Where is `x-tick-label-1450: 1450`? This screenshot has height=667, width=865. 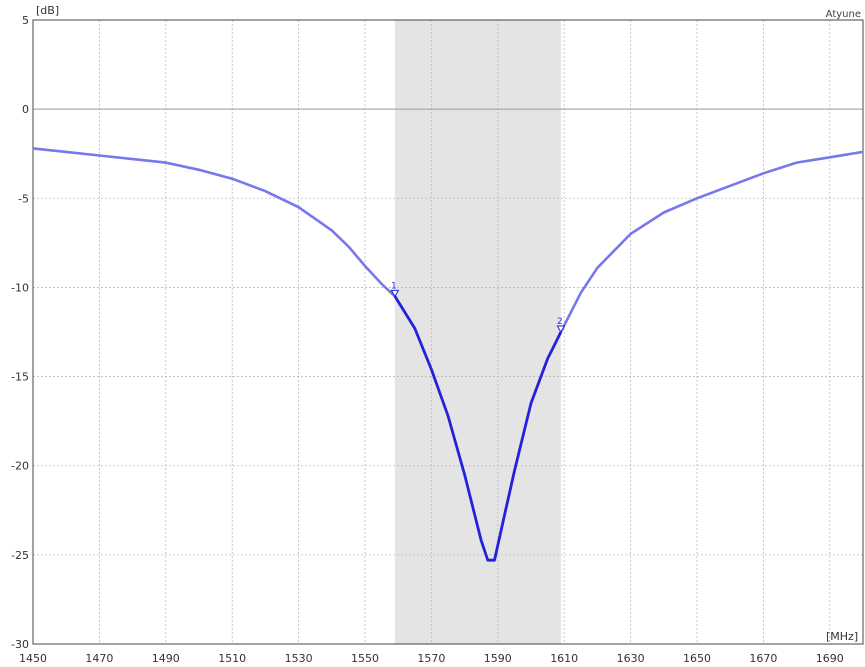
x-tick-label-1450: 1450 is located at coordinates (33, 658).